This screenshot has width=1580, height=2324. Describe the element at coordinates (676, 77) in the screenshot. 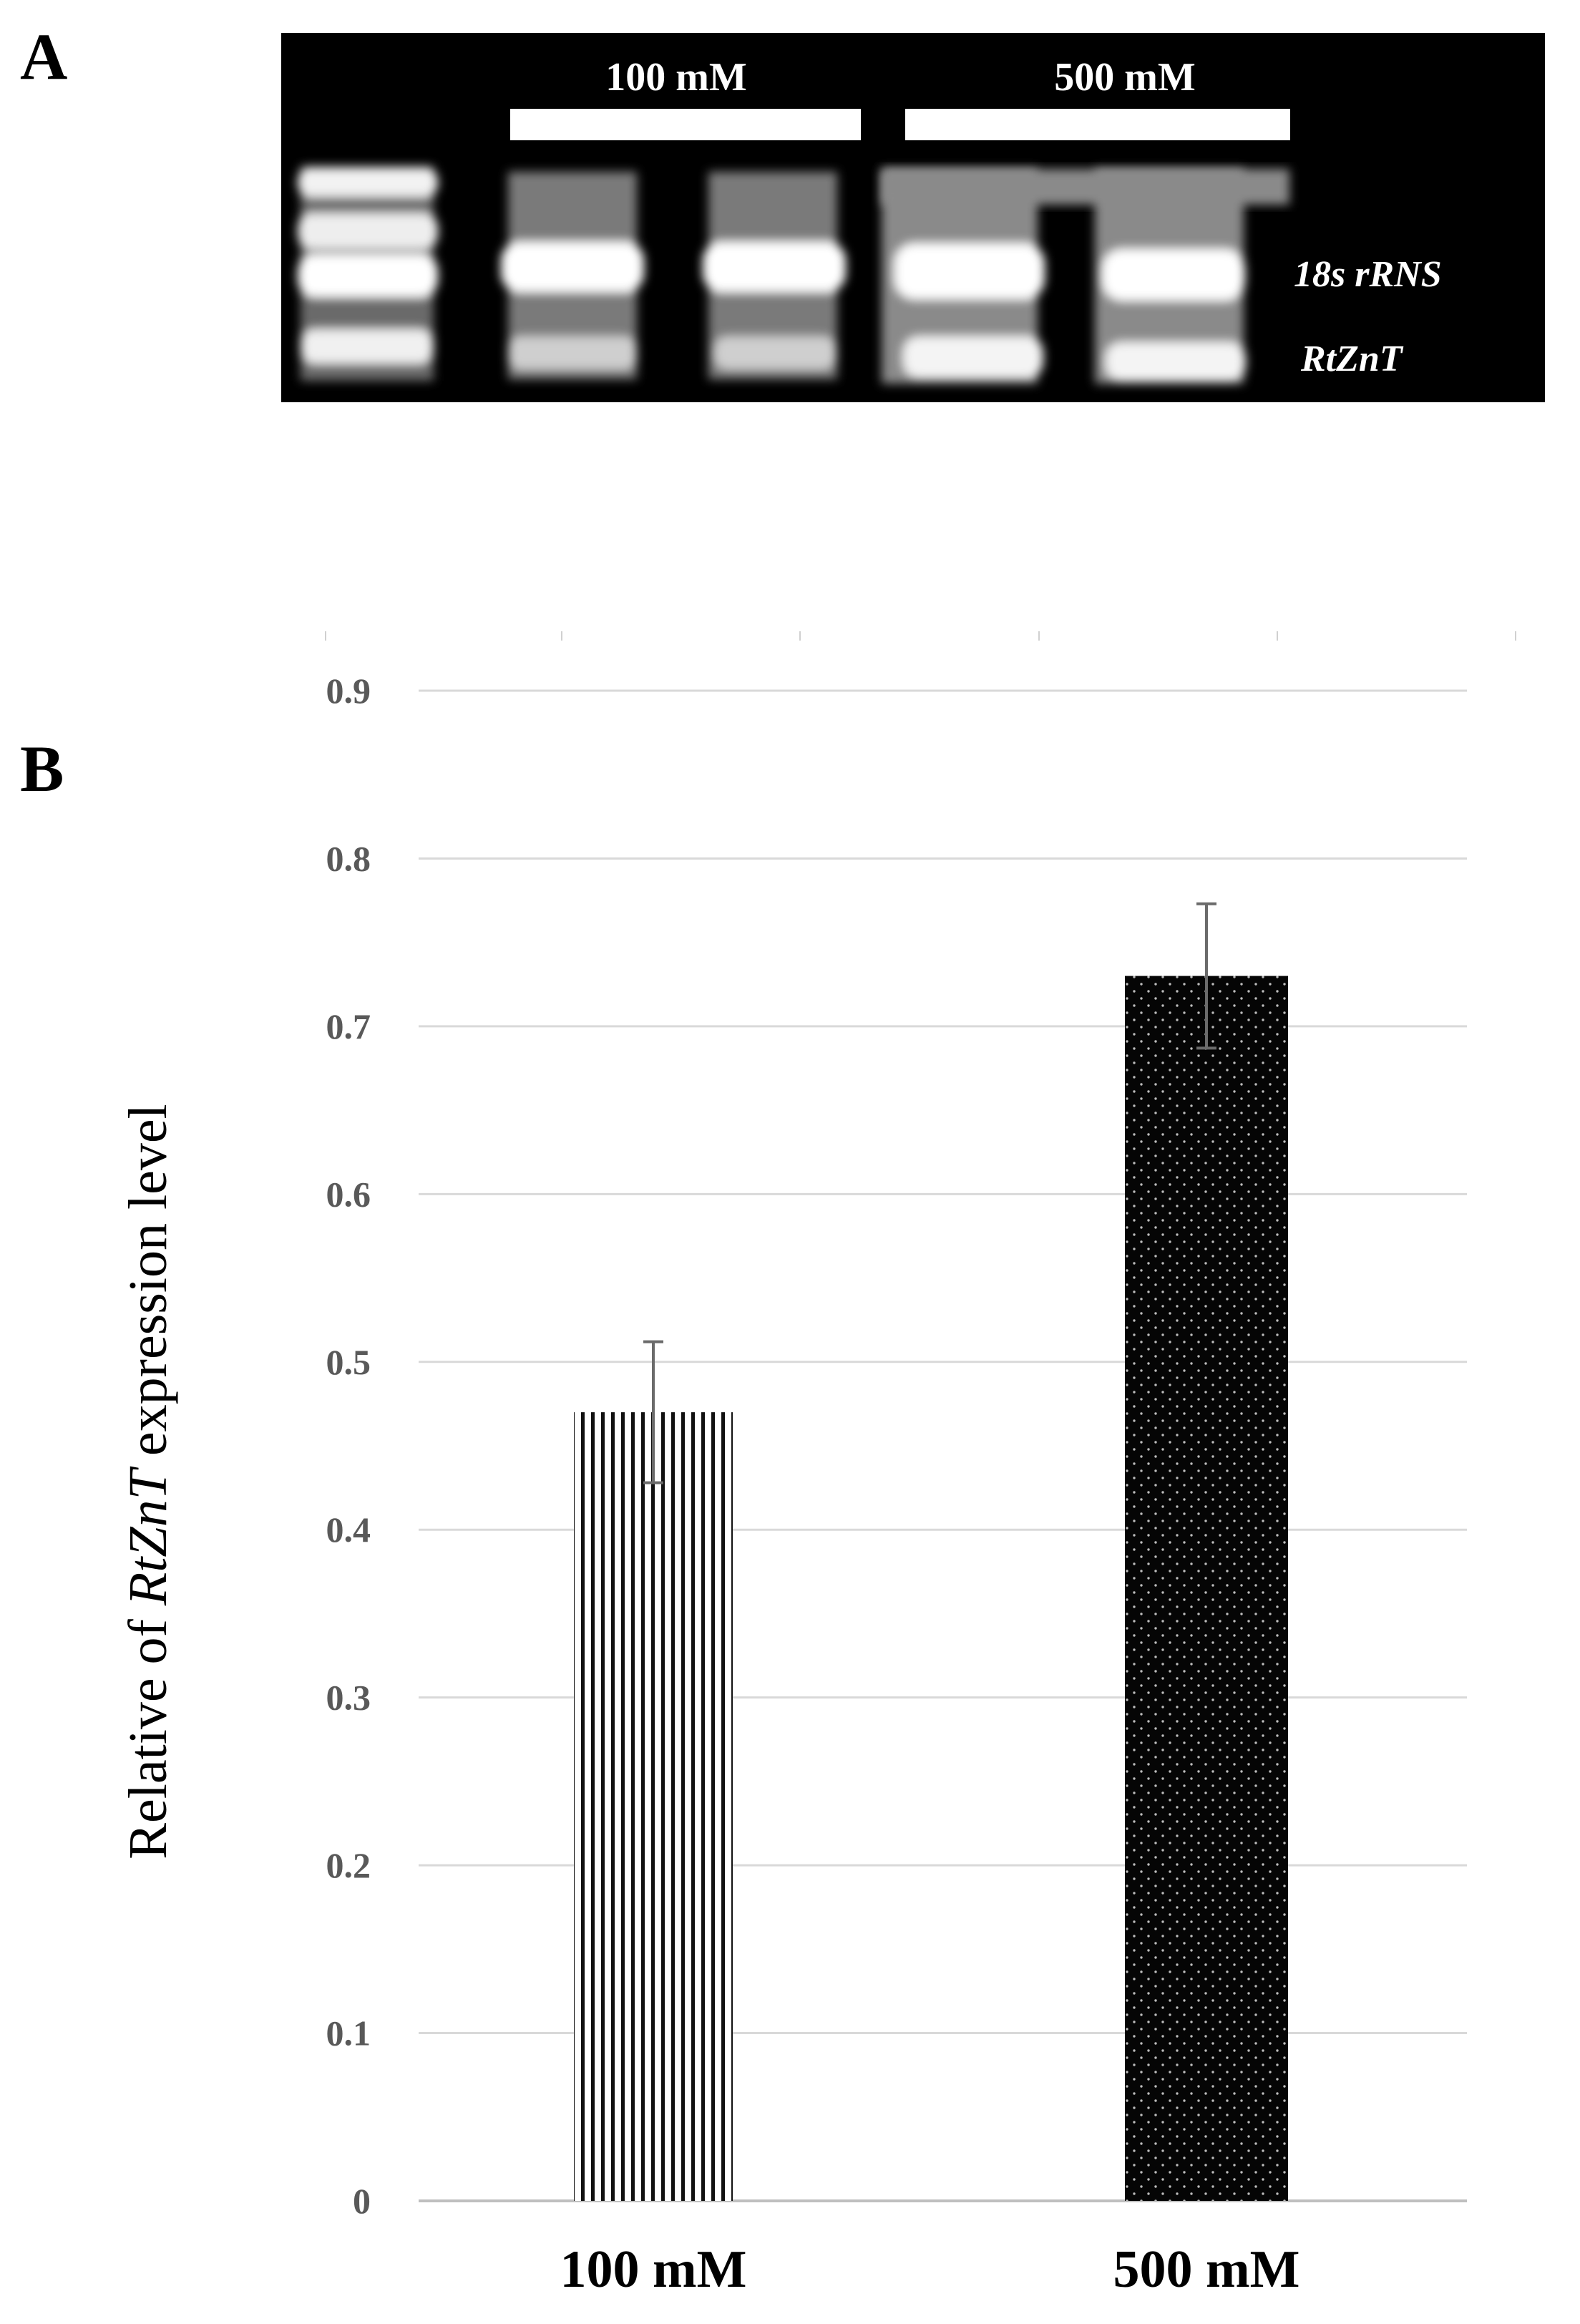

I see `group-label-100: 100 mM` at that location.